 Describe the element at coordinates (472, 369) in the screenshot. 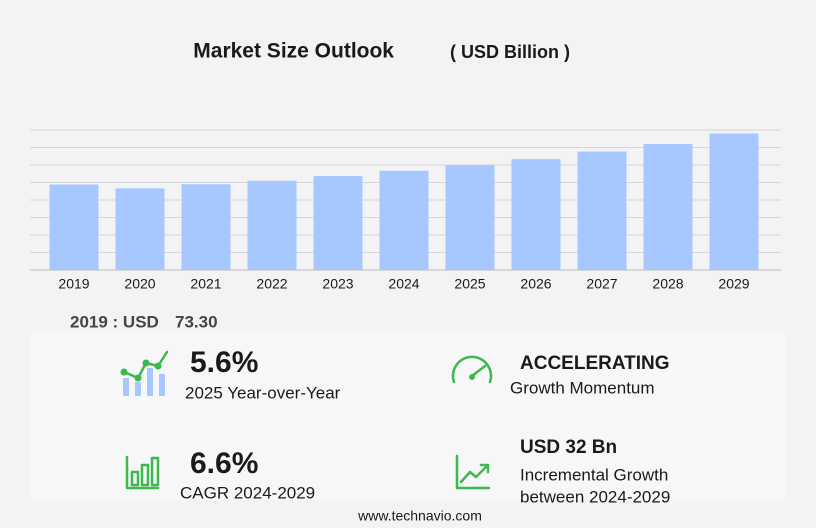

I see `icon-momentum` at that location.